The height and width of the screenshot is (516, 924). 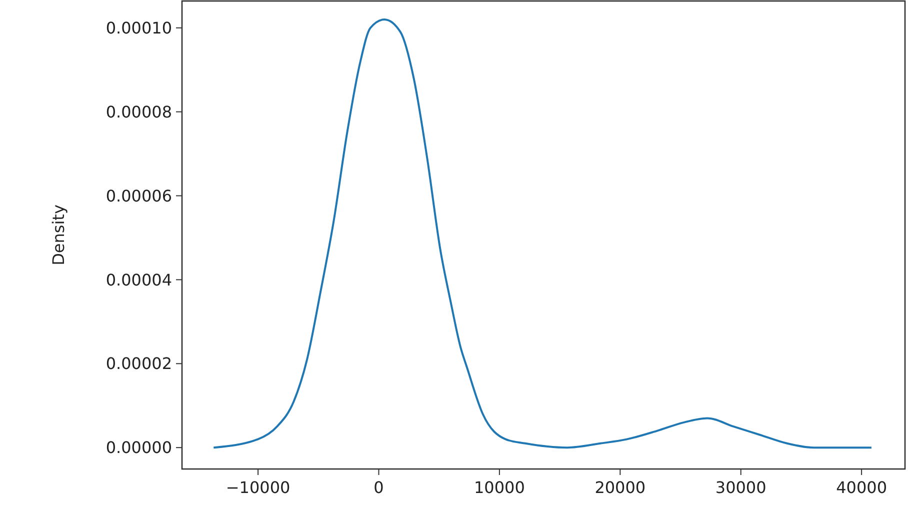 I want to click on x-tick-label: 0, so click(x=379, y=487).